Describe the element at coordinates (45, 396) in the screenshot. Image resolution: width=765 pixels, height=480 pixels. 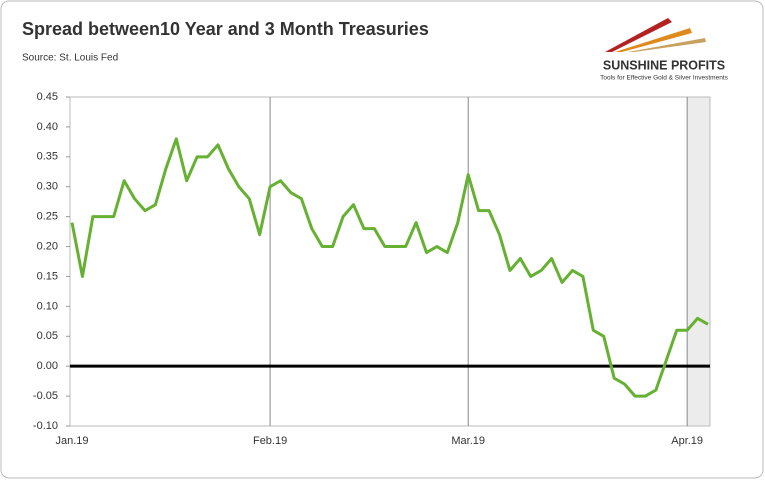
I see `y-tick-label: -0.05` at that location.